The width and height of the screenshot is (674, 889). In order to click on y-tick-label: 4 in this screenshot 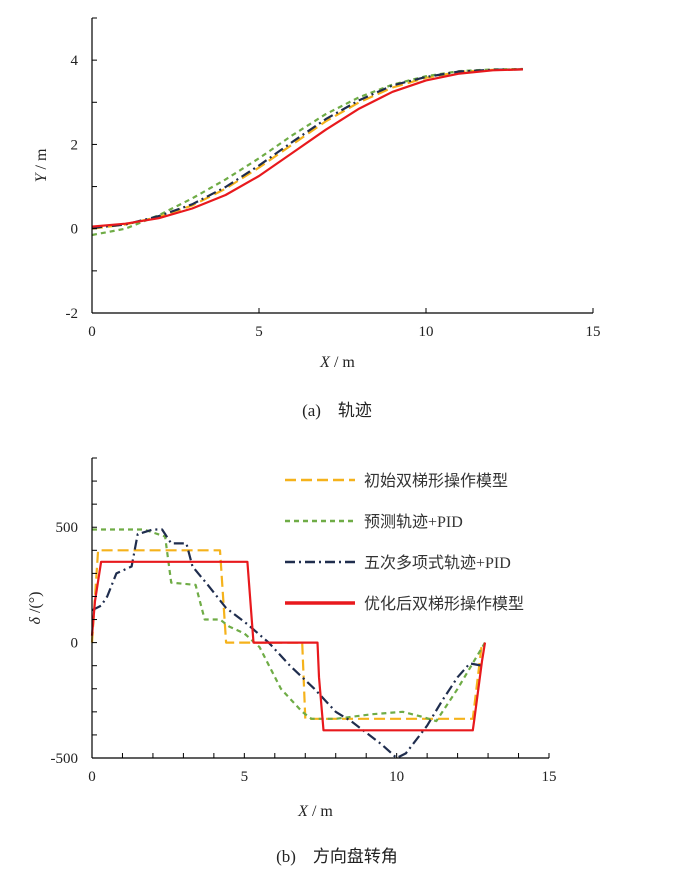, I will do `click(75, 61)`.